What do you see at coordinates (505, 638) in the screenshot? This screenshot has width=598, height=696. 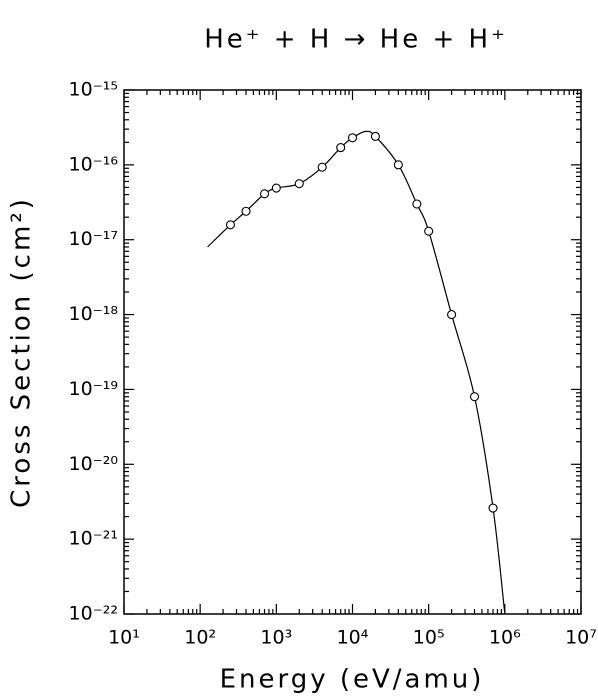 I see `x-tick-label: 10⁶` at bounding box center [505, 638].